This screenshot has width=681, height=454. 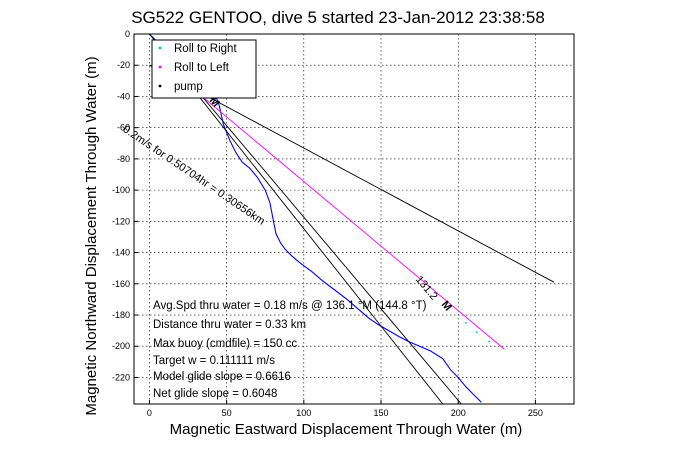 I want to click on y-tick-label: -220, so click(x=121, y=377).